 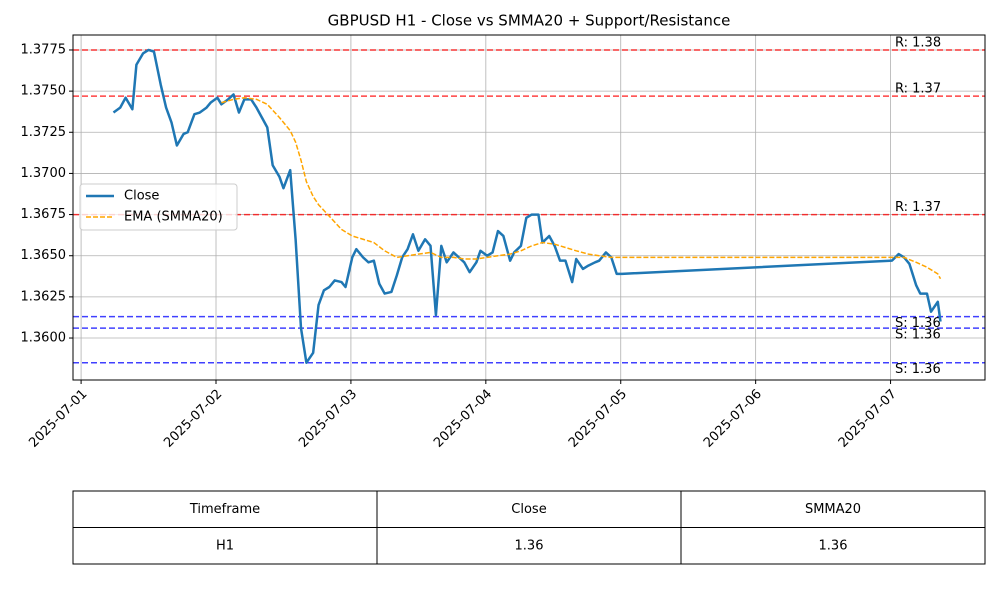 I want to click on table-value: H1, so click(x=225, y=545).